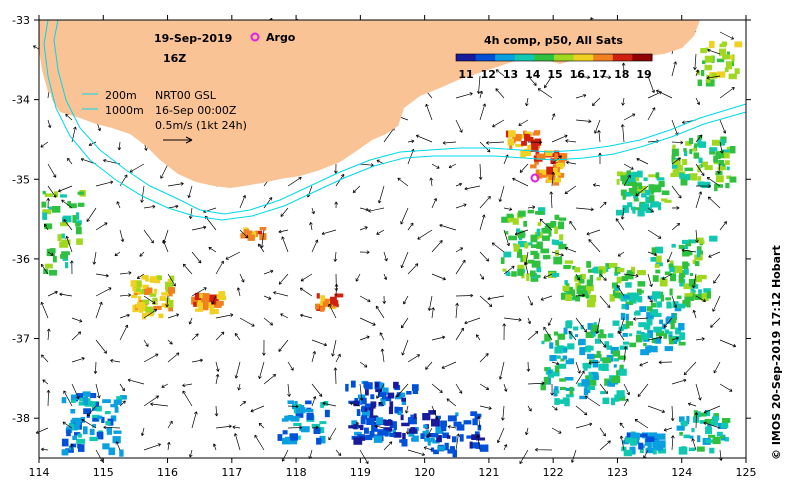  Describe the element at coordinates (255, 37) in the screenshot. I see `argo-legend-marker` at that location.